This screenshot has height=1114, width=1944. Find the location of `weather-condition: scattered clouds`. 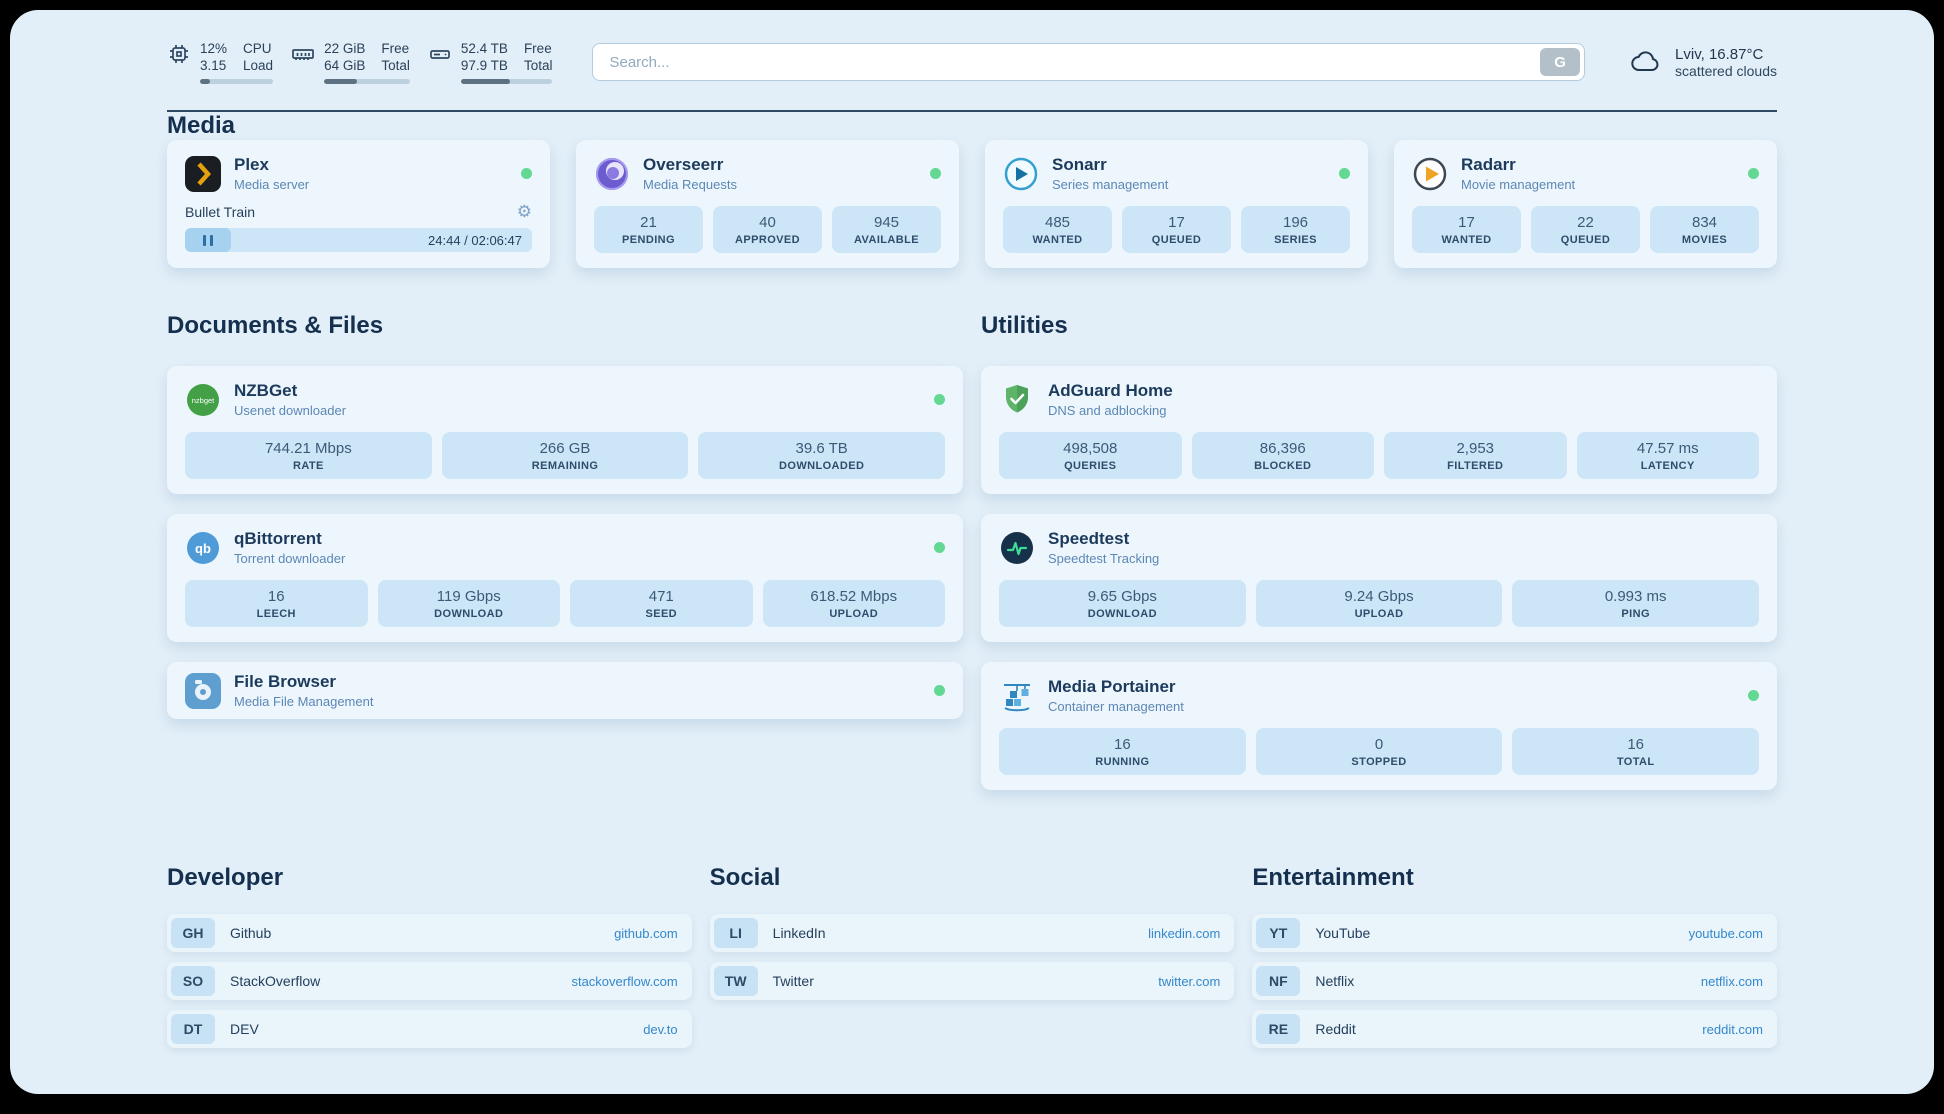

weather-condition: scattered clouds is located at coordinates (1726, 70).